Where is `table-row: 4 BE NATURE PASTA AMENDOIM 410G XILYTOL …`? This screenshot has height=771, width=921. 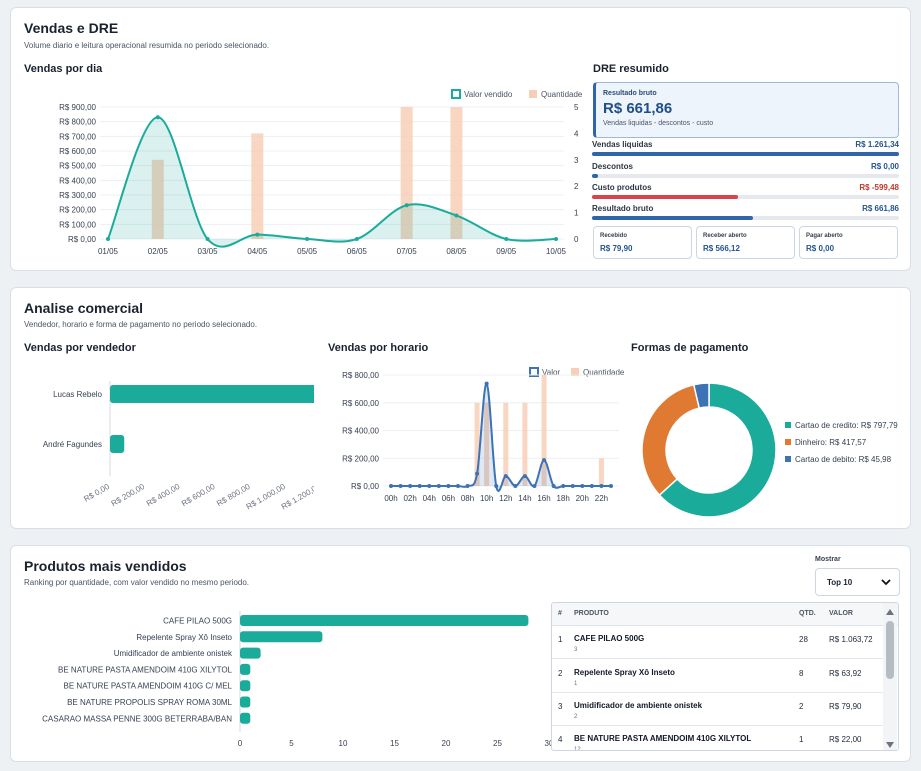 table-row: 4 BE NATURE PASTA AMENDOIM 410G XILYTOL … is located at coordinates (718, 738).